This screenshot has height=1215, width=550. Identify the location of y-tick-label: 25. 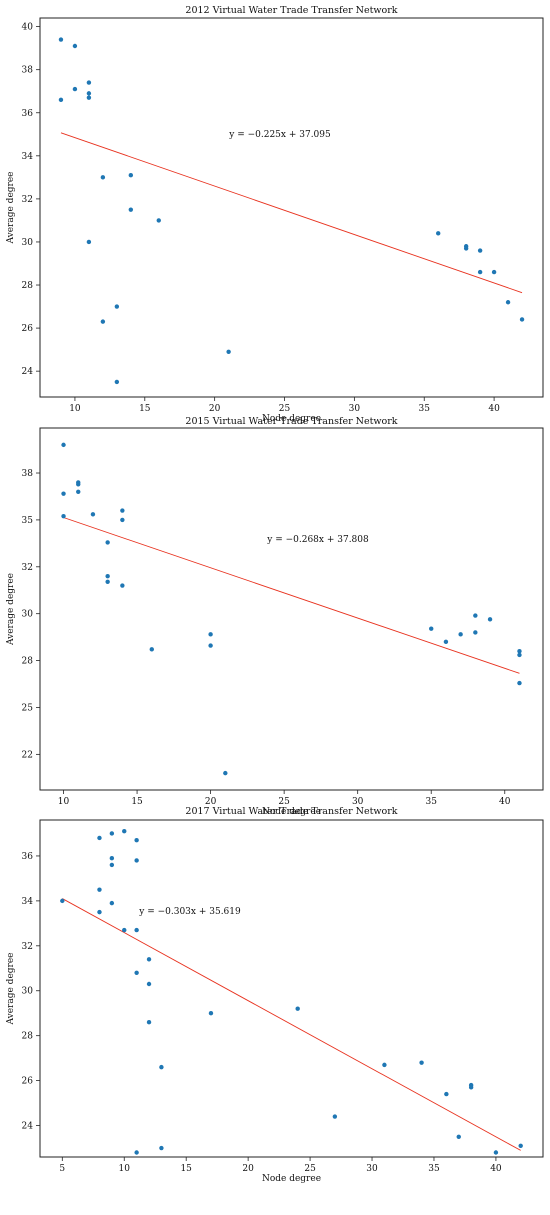
(28, 708).